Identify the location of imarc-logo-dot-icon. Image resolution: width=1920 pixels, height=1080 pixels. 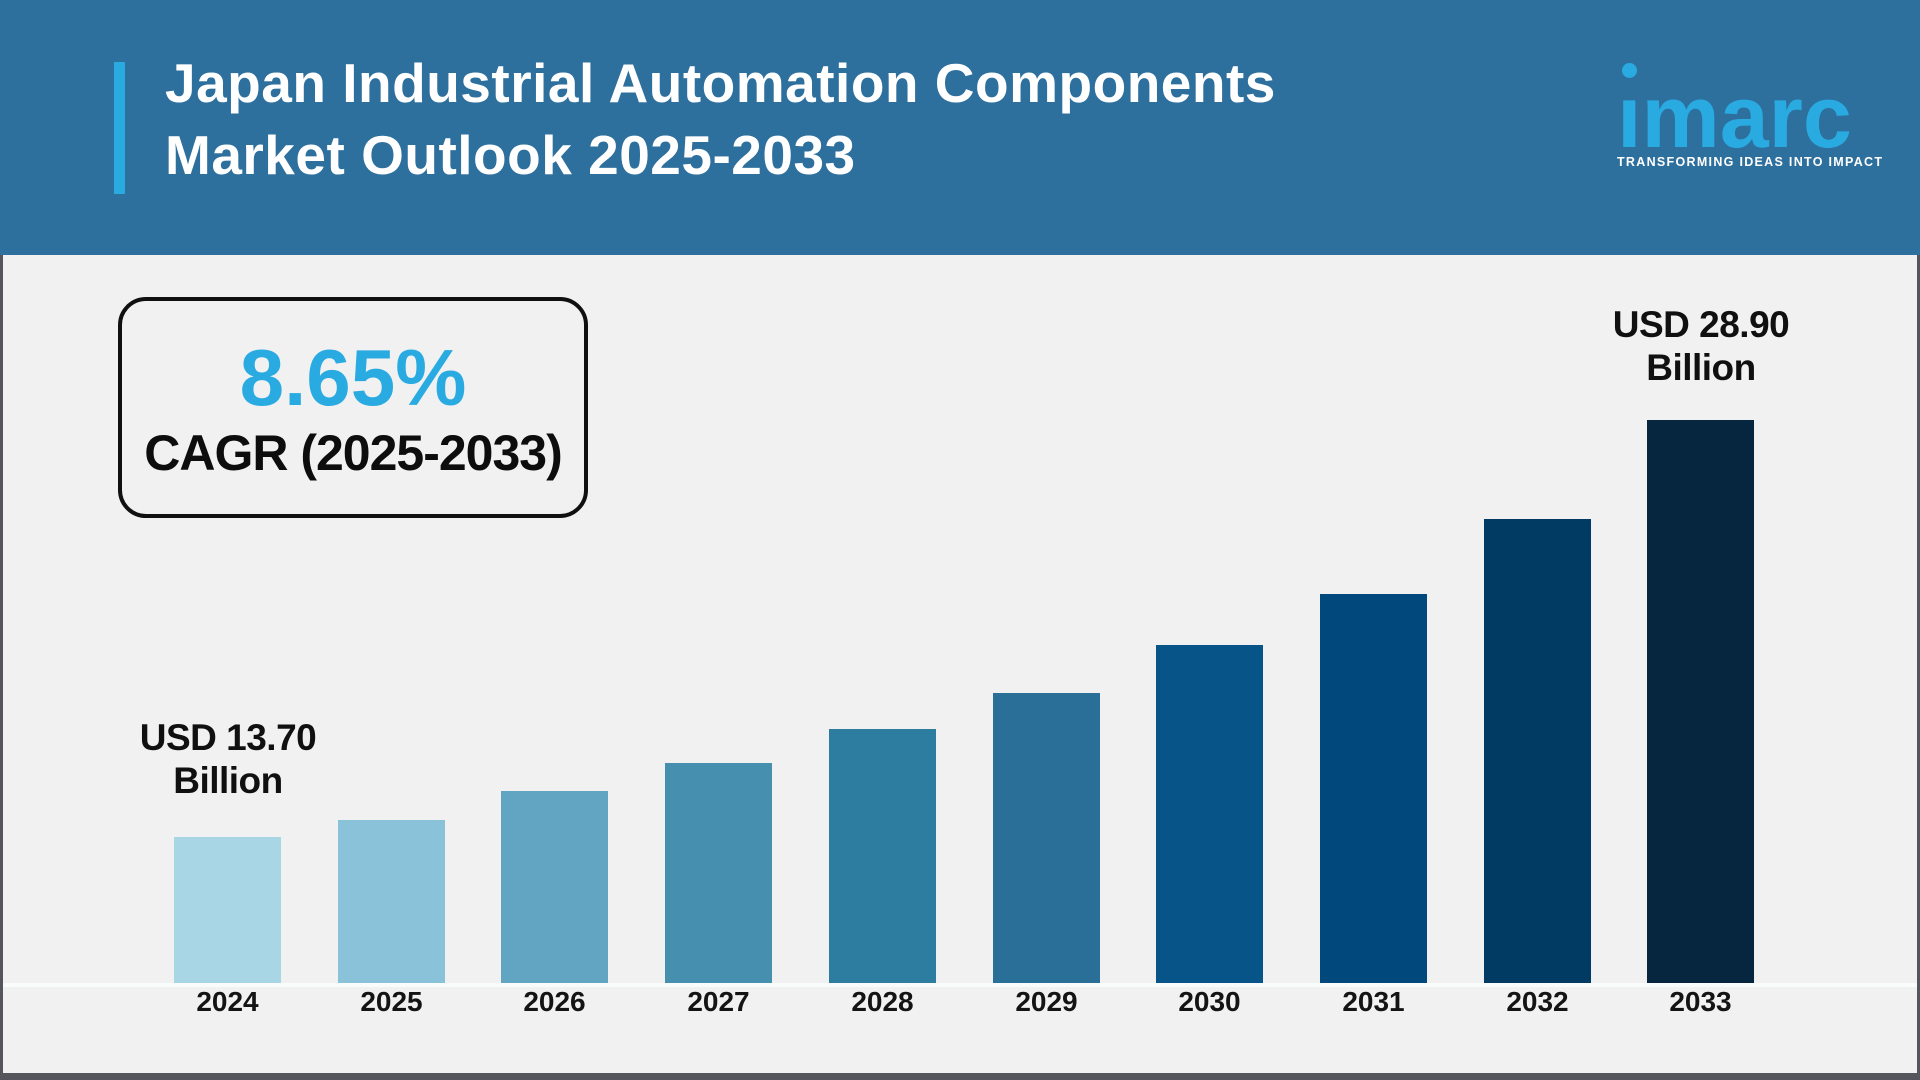
(1629, 70).